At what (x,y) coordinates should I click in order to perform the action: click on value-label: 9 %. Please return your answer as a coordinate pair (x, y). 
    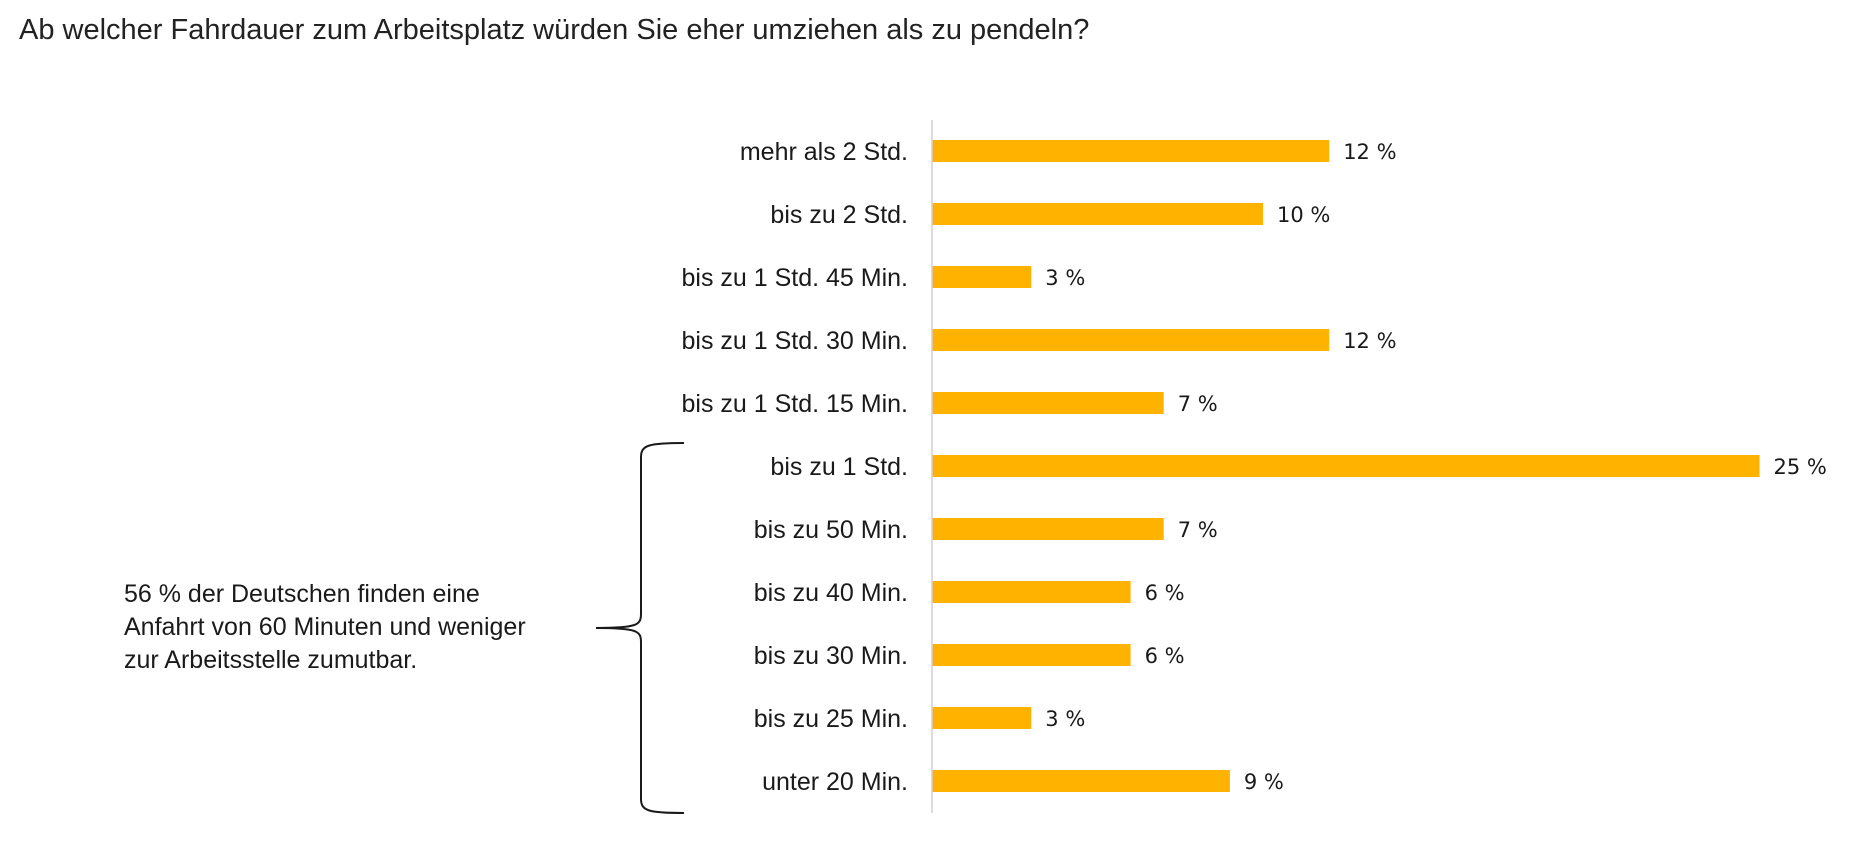
    Looking at the image, I should click on (1264, 782).